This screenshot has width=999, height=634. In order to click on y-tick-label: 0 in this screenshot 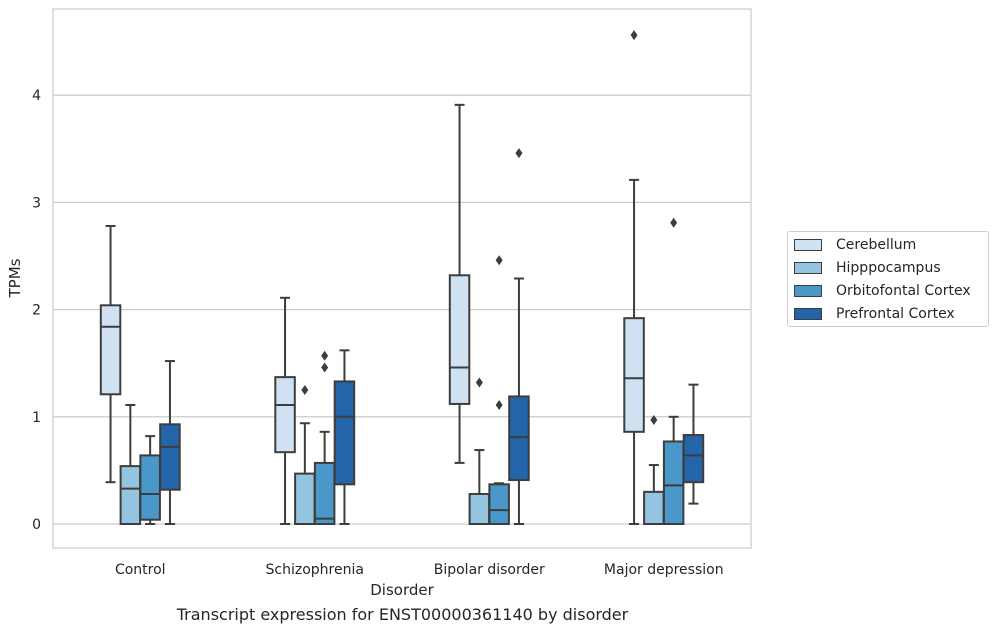, I will do `click(36, 525)`.